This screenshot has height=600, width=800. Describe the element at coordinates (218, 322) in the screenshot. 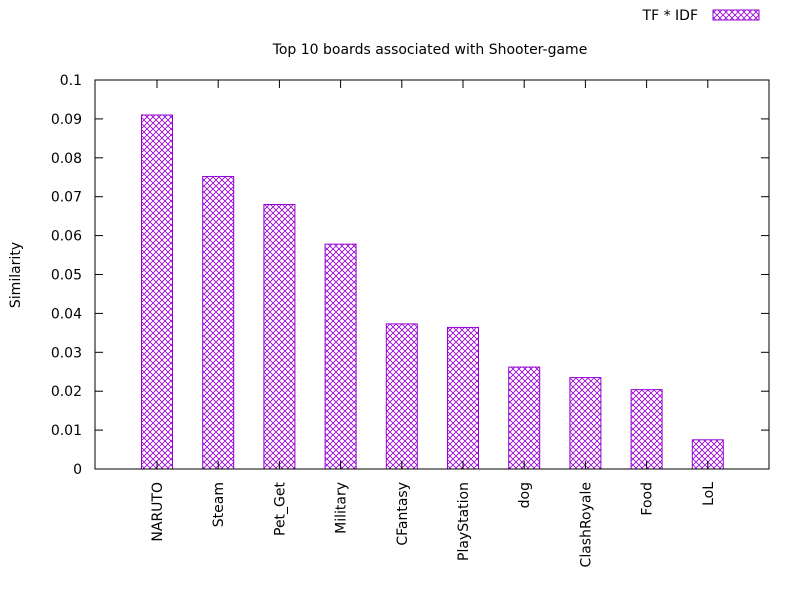

I see `bar-steam` at that location.